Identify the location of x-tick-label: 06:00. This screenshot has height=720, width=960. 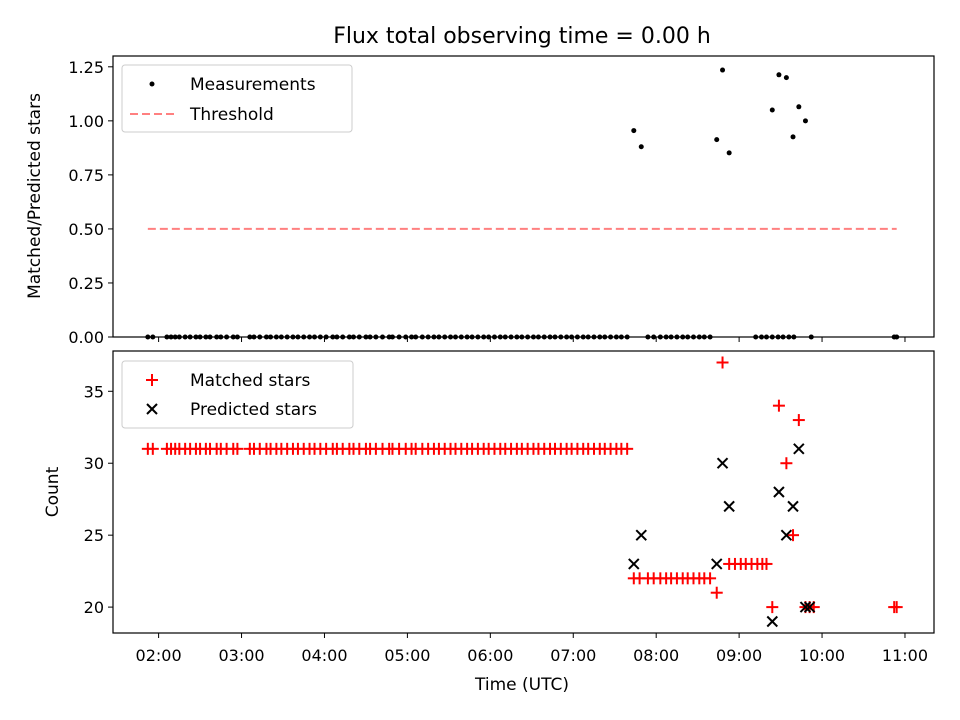
(490, 655).